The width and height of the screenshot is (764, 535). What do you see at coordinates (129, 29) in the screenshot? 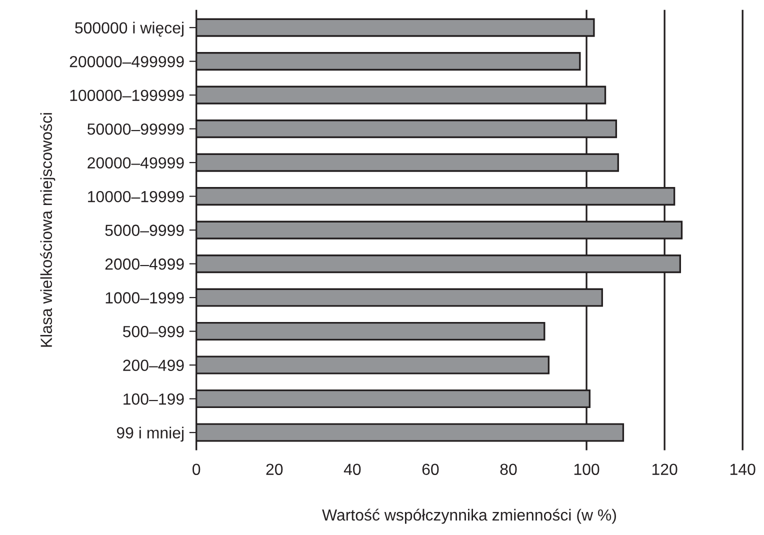
I see `y-tick-label: 500000 i więcej` at bounding box center [129, 29].